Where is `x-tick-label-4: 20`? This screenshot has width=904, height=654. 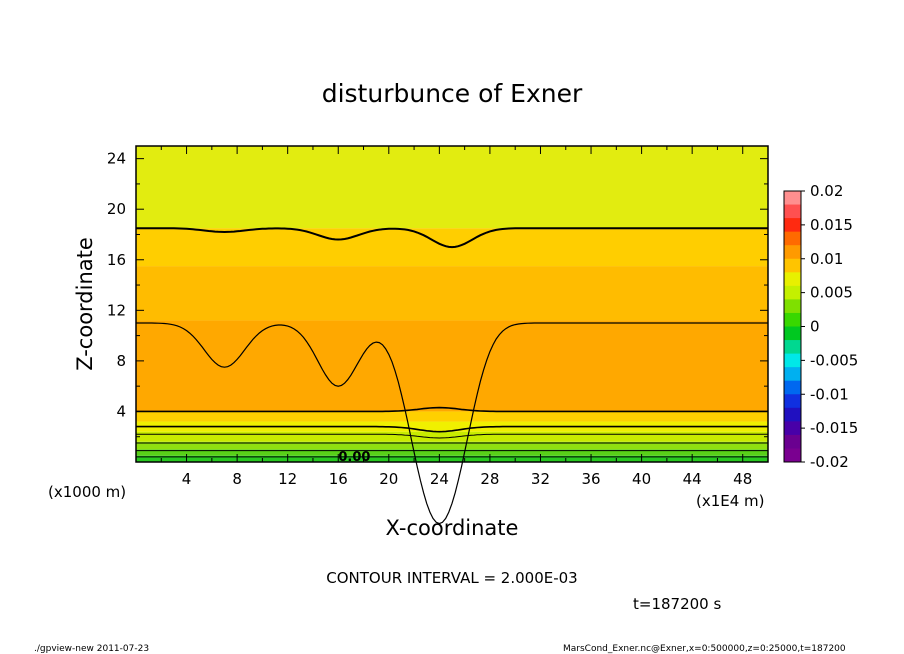
x-tick-label-4: 20 is located at coordinates (388, 479).